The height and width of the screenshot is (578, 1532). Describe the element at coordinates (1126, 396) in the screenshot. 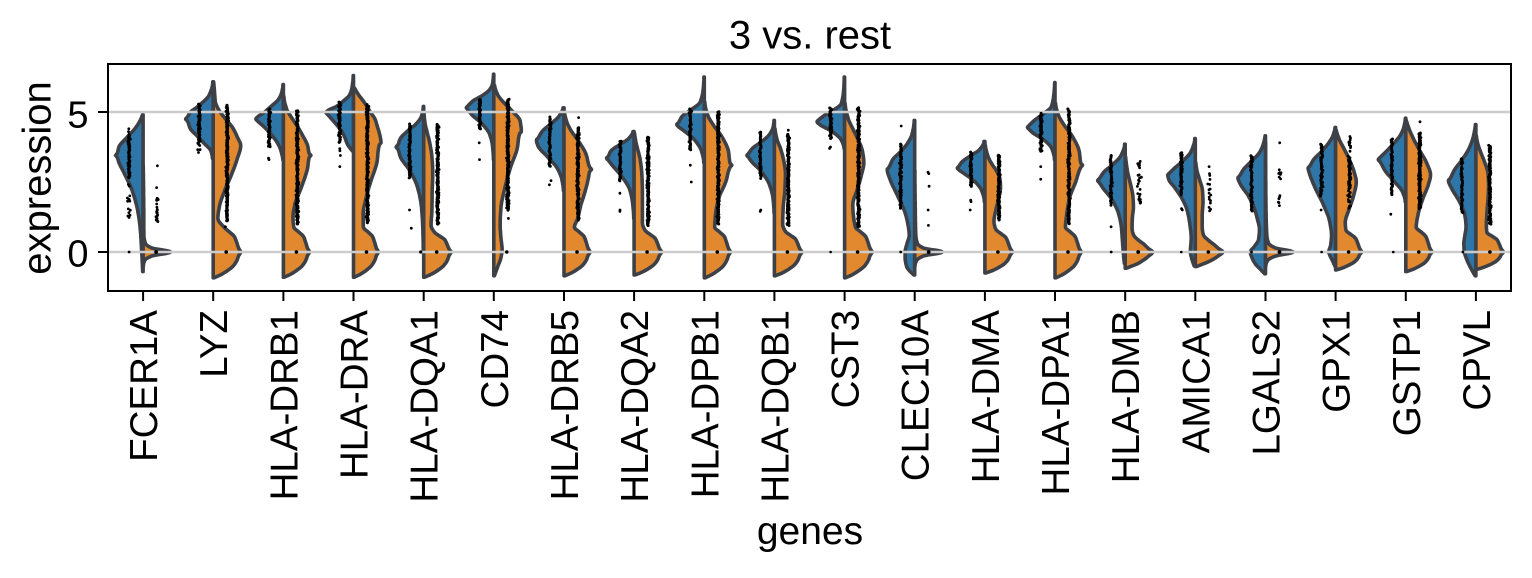

I see `svg-text: HLA-DMB` at that location.